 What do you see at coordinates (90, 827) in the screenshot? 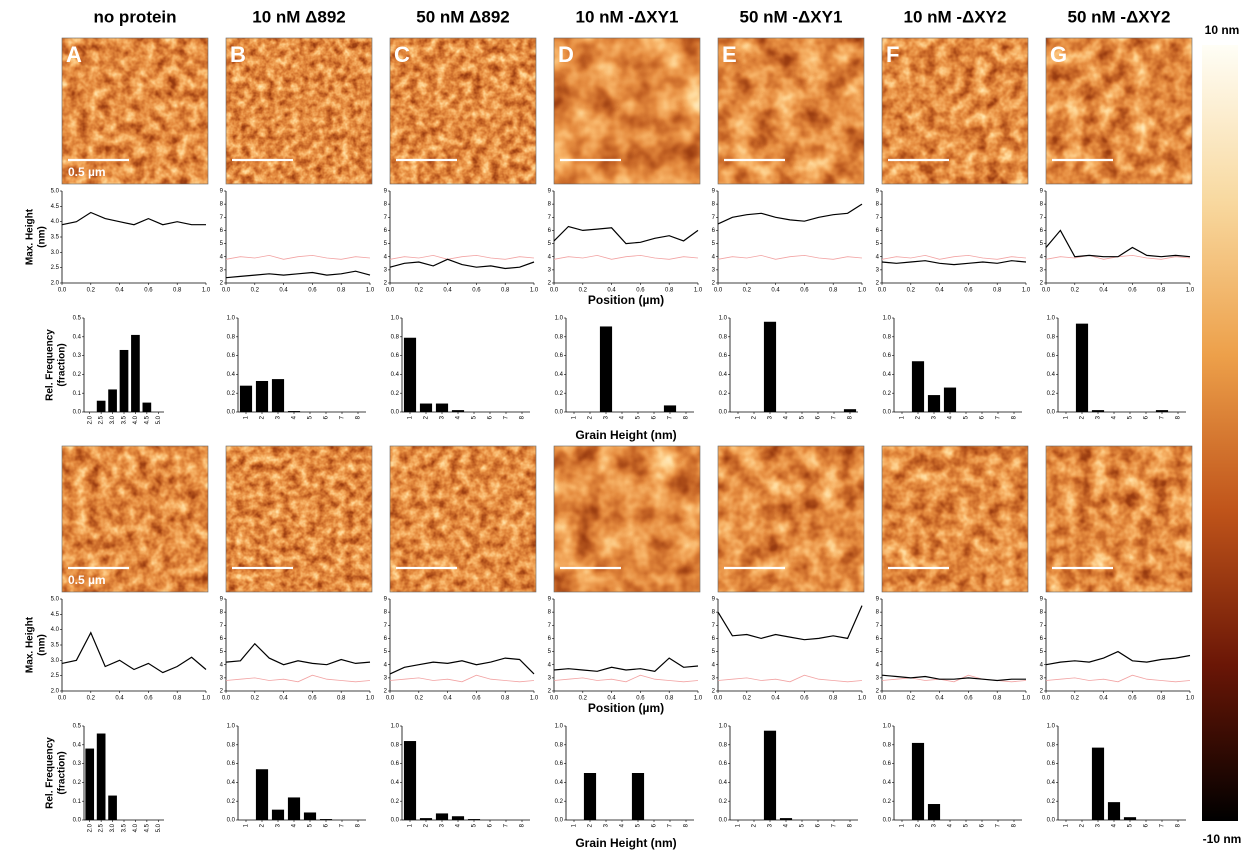
I see `x-tick-label: 2.0` at bounding box center [90, 827].